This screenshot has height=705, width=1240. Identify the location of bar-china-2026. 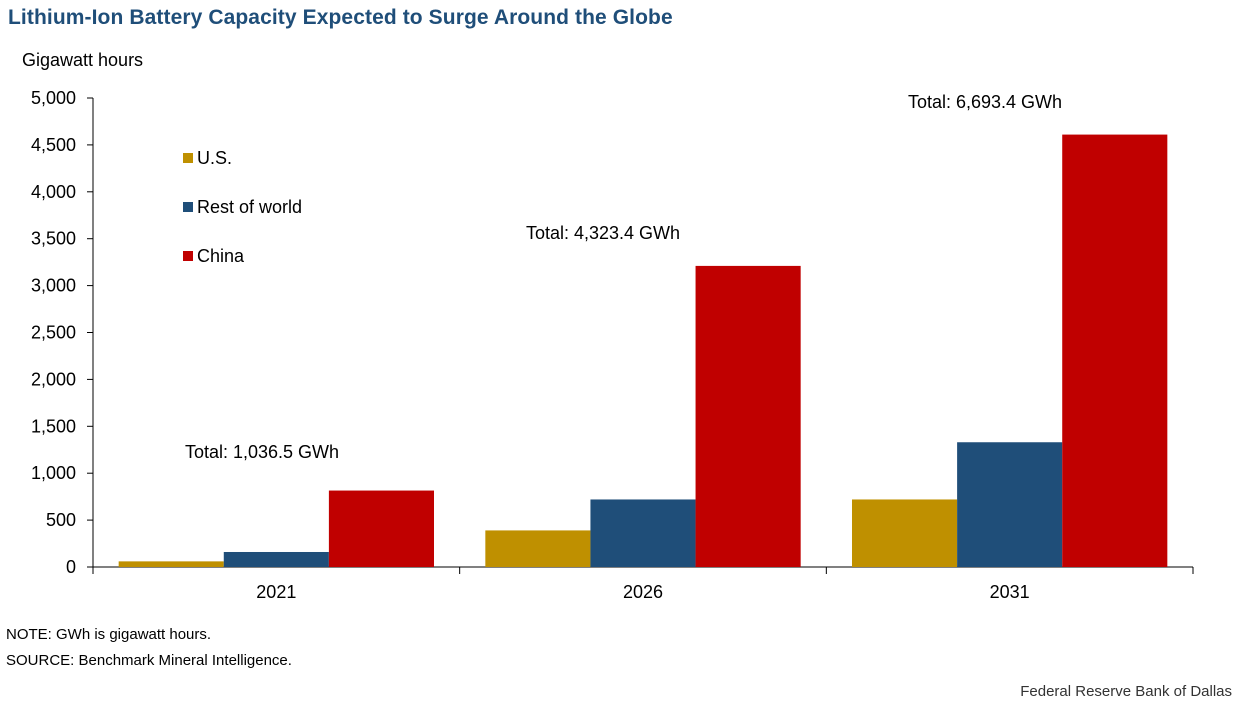
(748, 416).